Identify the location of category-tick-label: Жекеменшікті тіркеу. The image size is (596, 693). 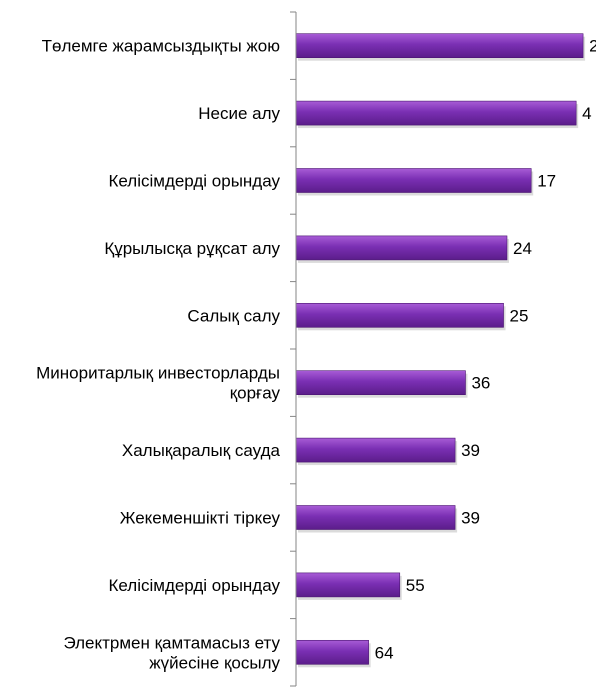
(200, 518).